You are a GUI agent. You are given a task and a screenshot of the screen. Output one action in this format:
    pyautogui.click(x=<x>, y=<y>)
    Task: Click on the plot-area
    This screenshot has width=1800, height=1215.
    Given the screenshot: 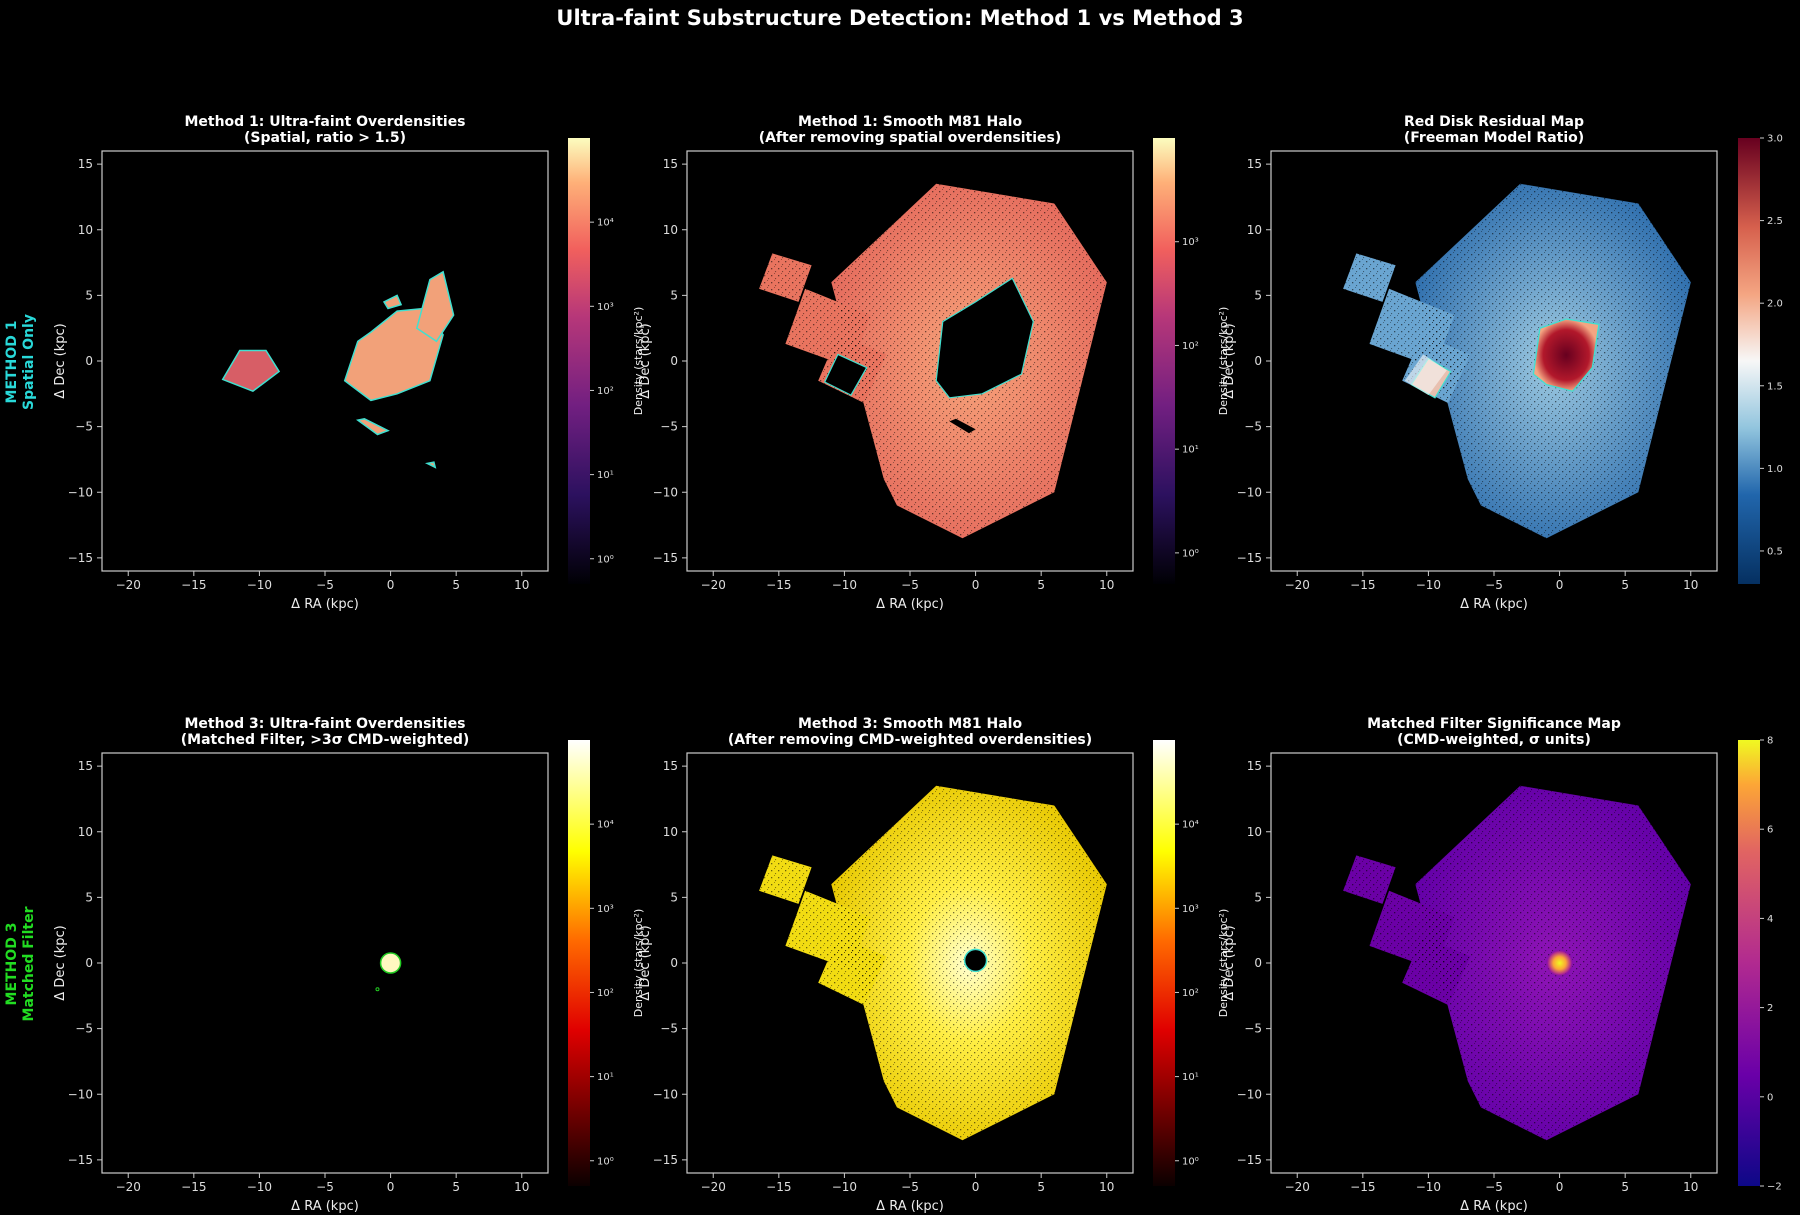 What is the action you would take?
    pyautogui.click(x=325, y=963)
    